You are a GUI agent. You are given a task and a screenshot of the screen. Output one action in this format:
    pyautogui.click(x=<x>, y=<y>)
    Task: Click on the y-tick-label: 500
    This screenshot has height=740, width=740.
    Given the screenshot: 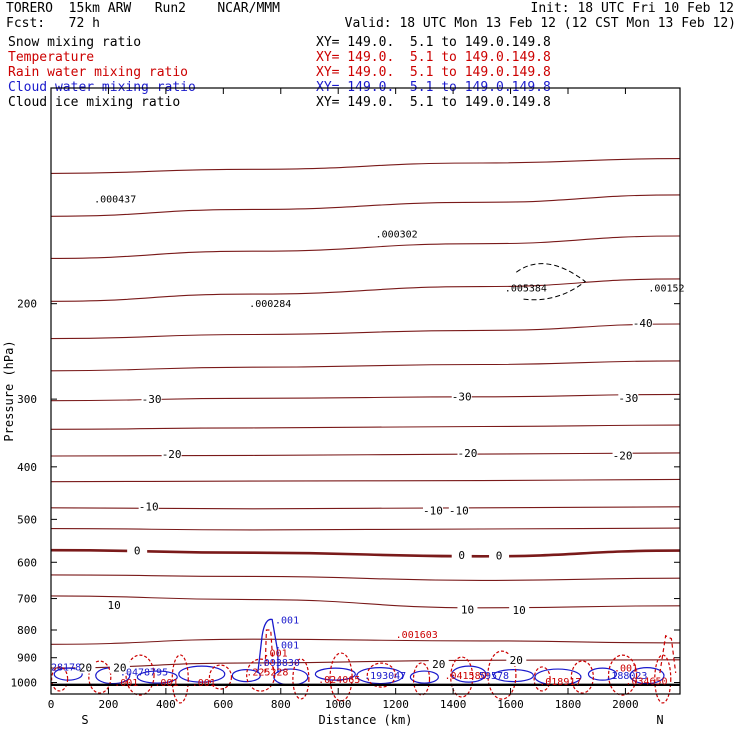 What is the action you would take?
    pyautogui.click(x=27, y=519)
    